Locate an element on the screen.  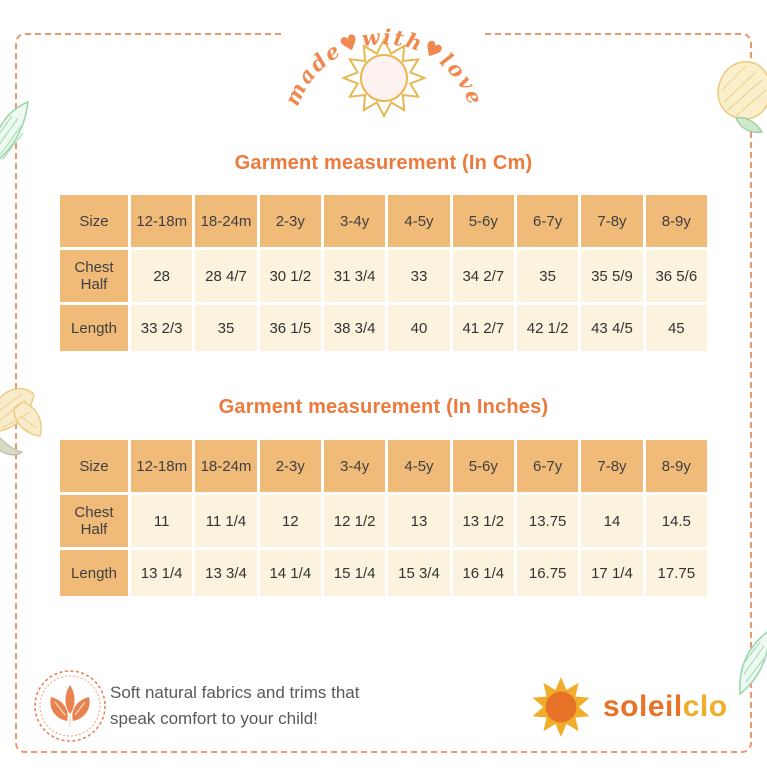
value-cell: 16 1/4 is located at coordinates (483, 573).